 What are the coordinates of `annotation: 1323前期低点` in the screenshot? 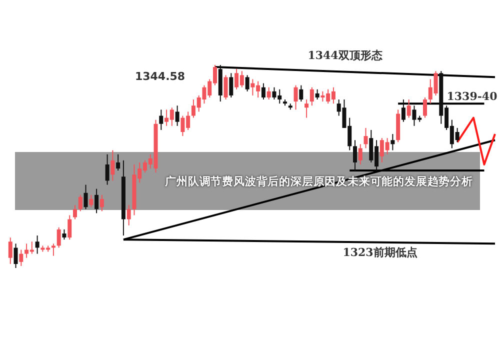 It's located at (380, 252).